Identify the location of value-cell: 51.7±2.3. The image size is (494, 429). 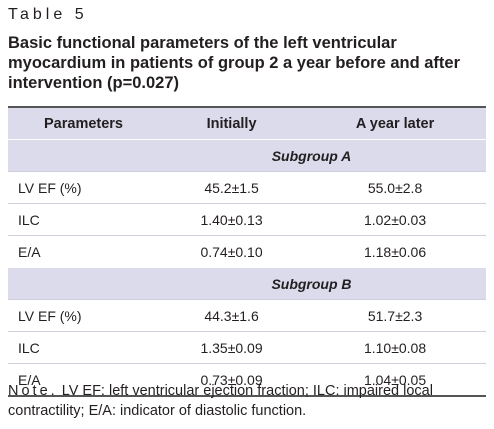
(395, 315).